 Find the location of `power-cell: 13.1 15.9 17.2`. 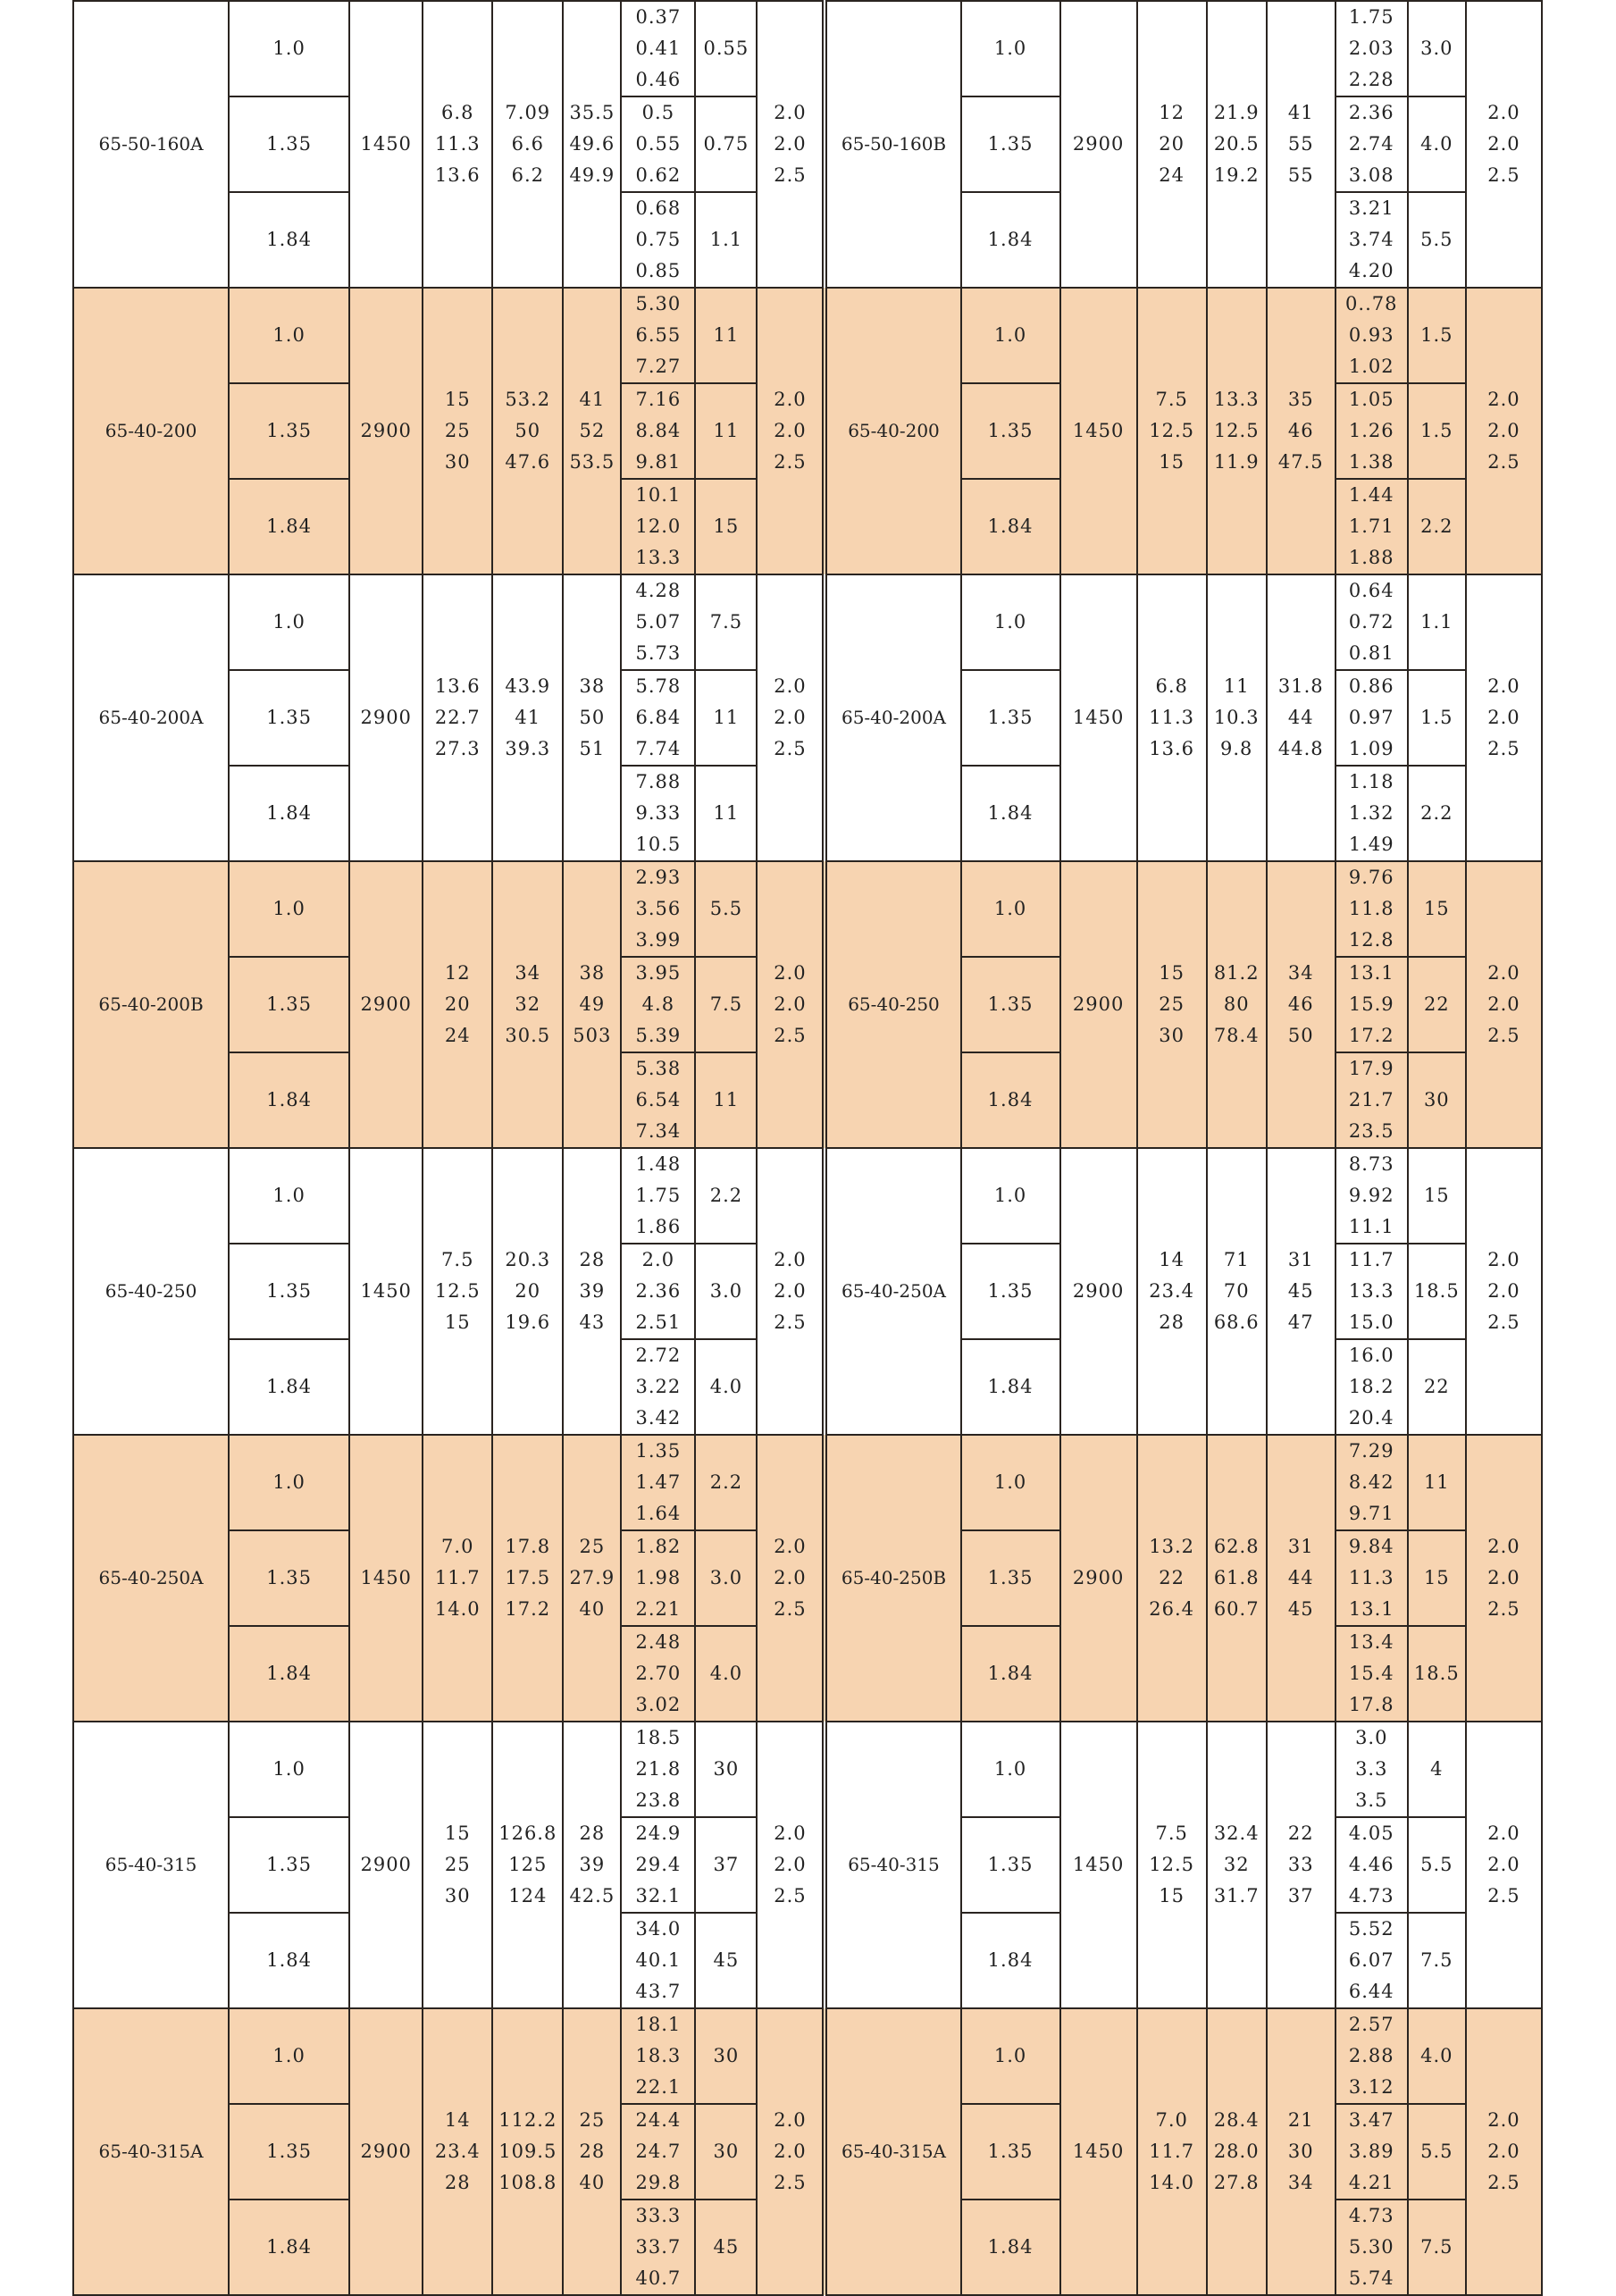

power-cell: 13.1 15.9 17.2 is located at coordinates (1372, 1004).